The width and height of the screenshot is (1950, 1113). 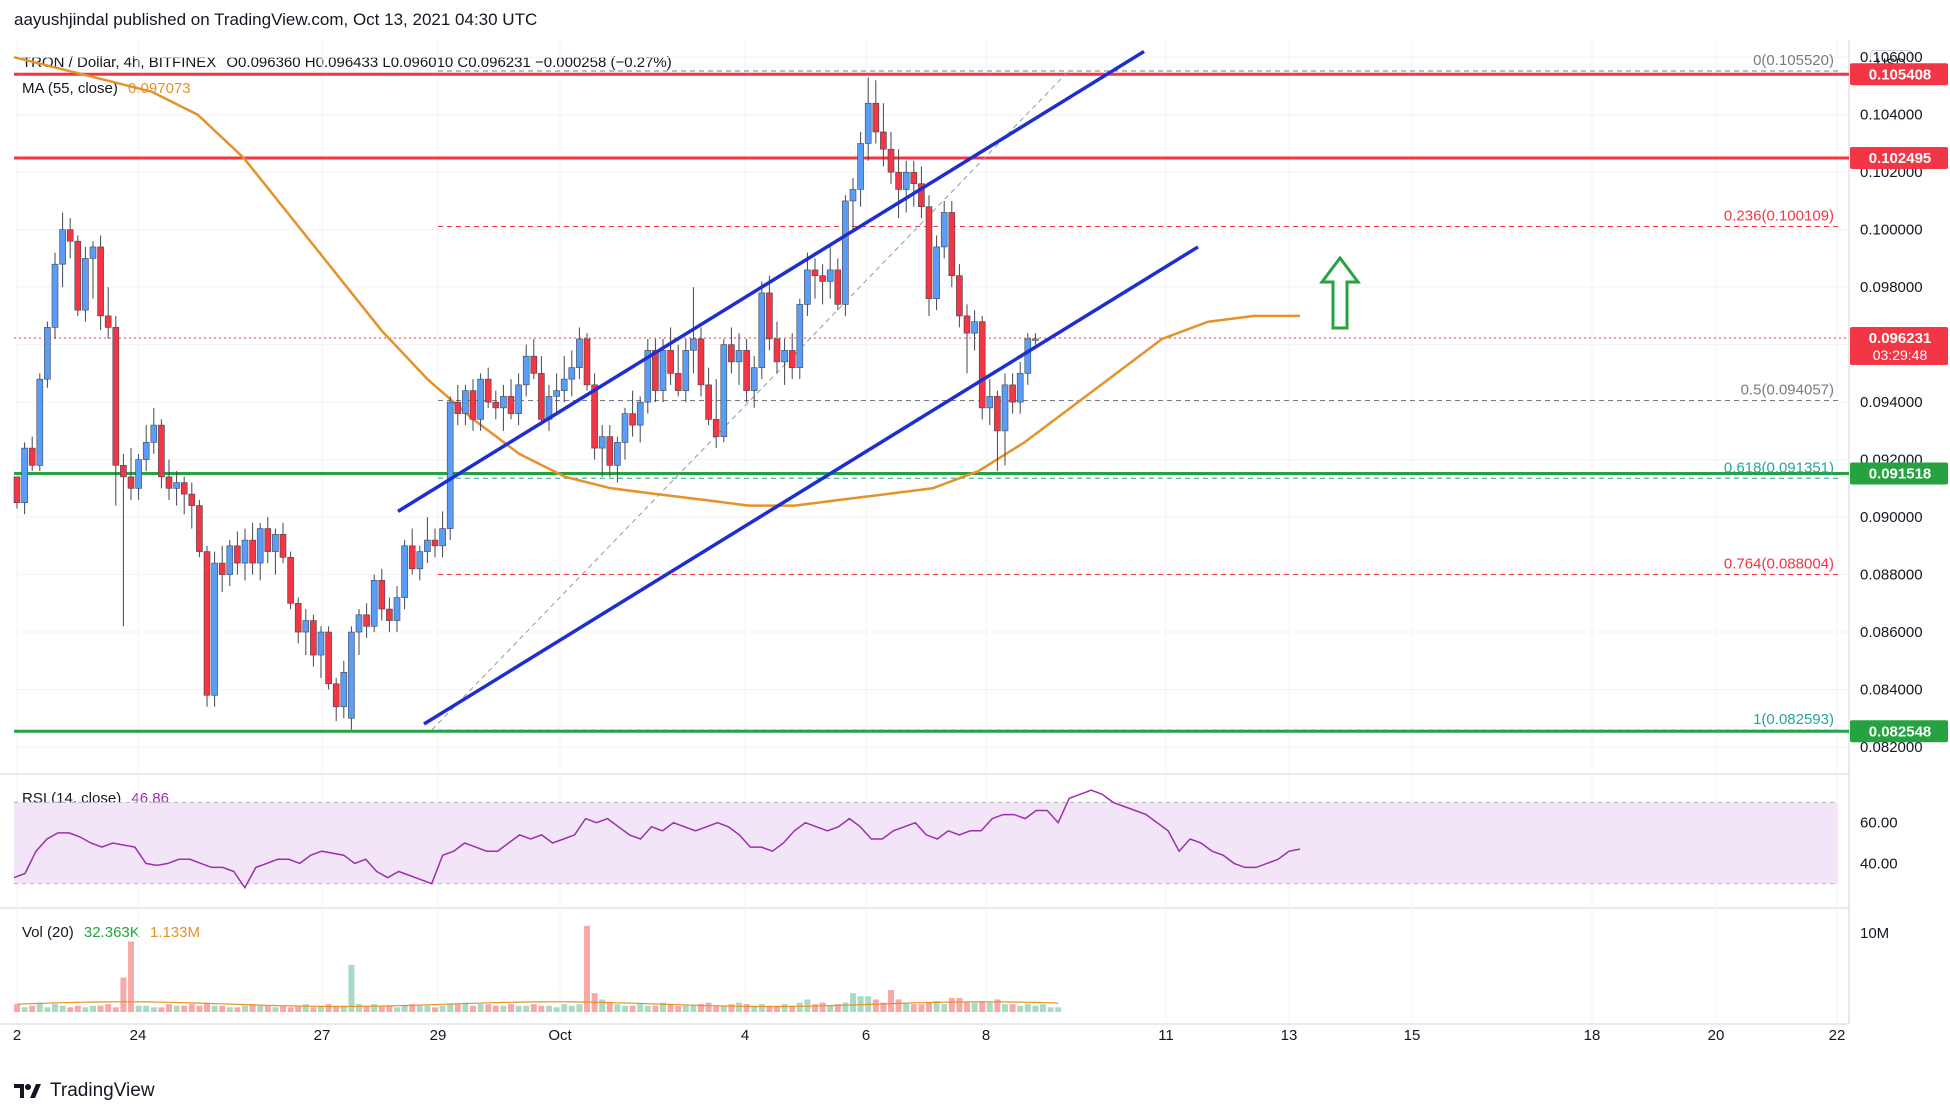 I want to click on tradingview-logo-text: TradingView, so click(x=102, y=1090).